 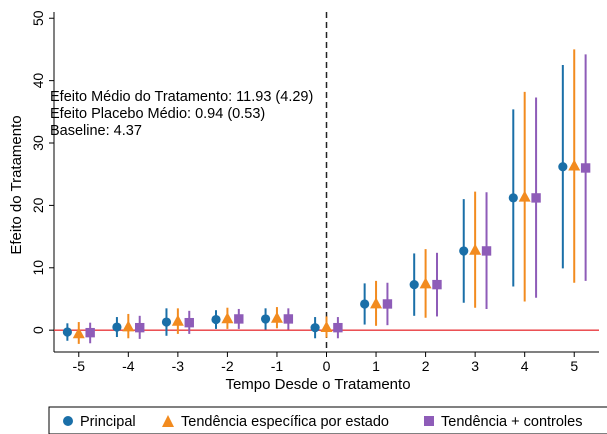 What do you see at coordinates (426, 366) in the screenshot?
I see `x-tick-label-2: 2` at bounding box center [426, 366].